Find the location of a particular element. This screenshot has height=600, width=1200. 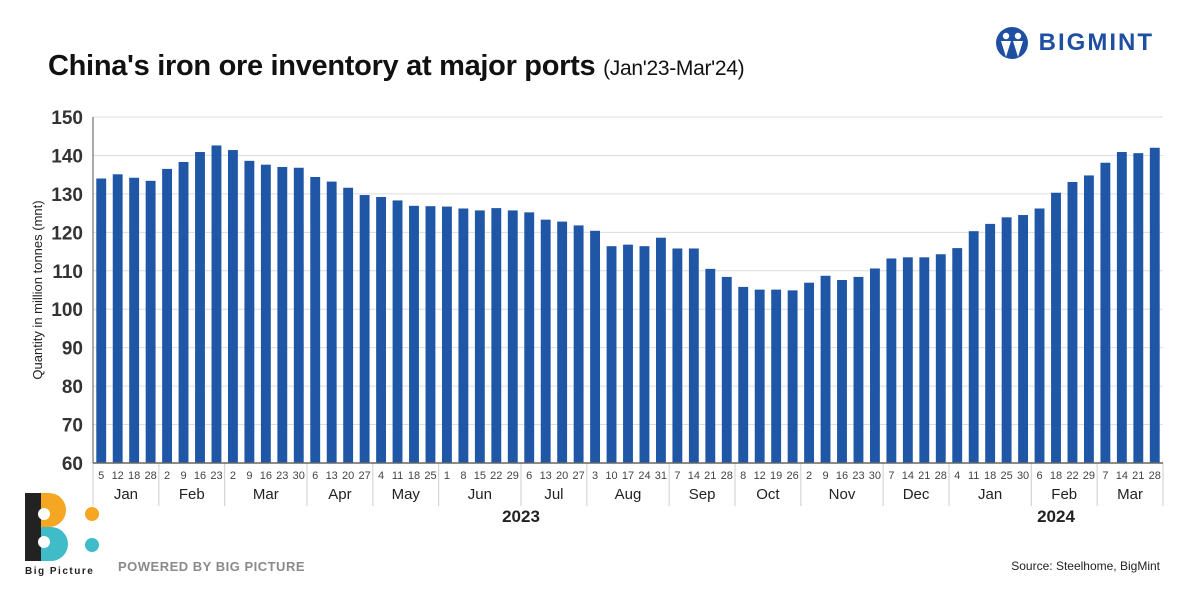

x-tick-label: 26 is located at coordinates (792, 476).